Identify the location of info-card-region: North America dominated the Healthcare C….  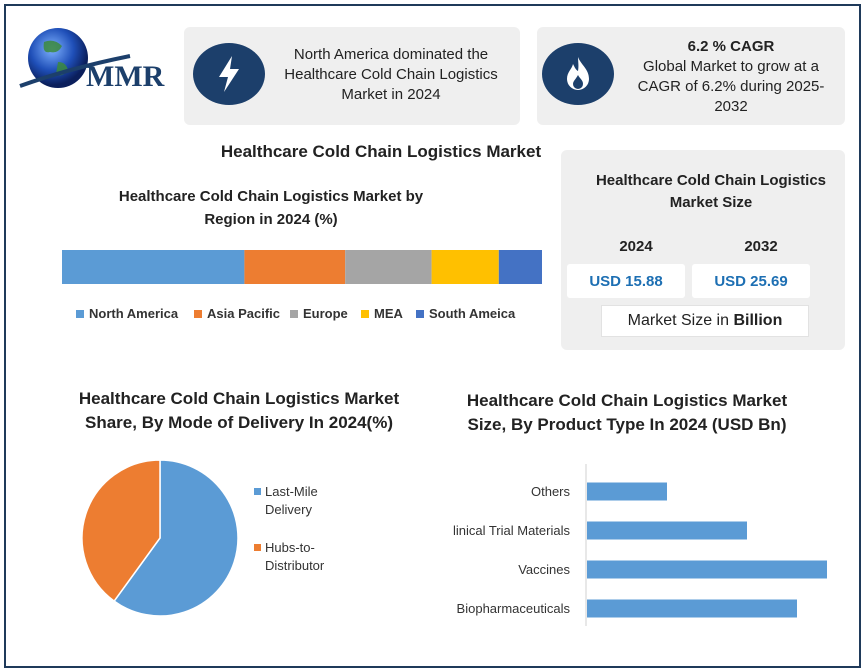
(352, 76).